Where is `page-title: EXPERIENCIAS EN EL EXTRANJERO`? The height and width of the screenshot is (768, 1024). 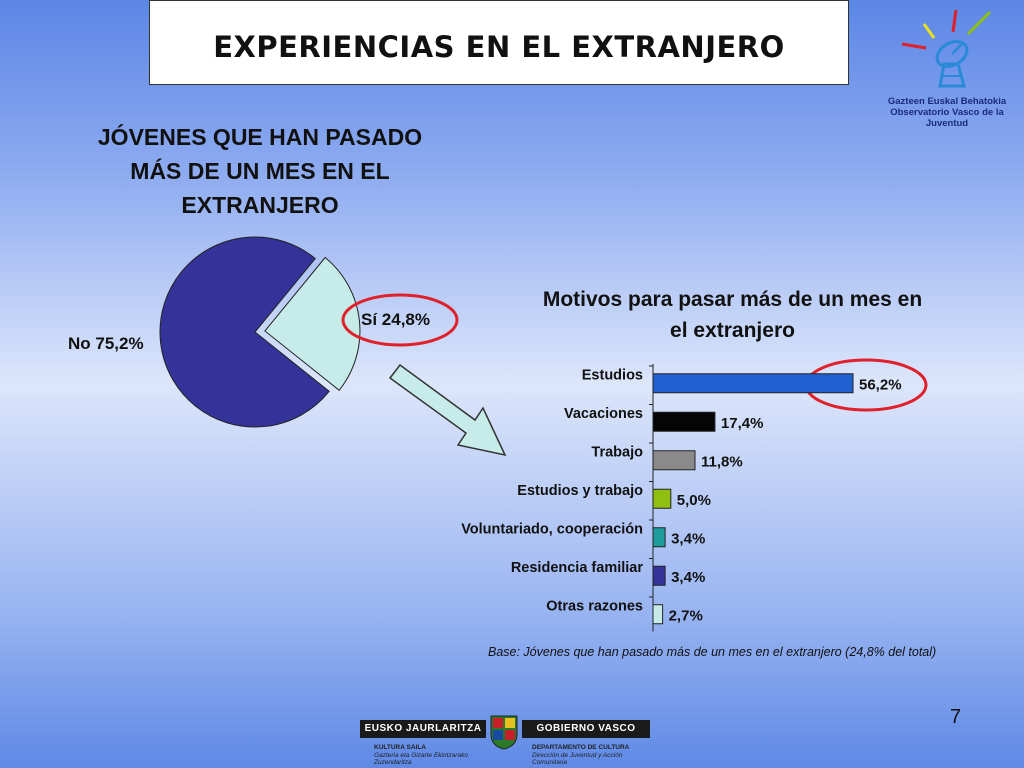
page-title: EXPERIENCIAS EN EL EXTRANJERO is located at coordinates (499, 46).